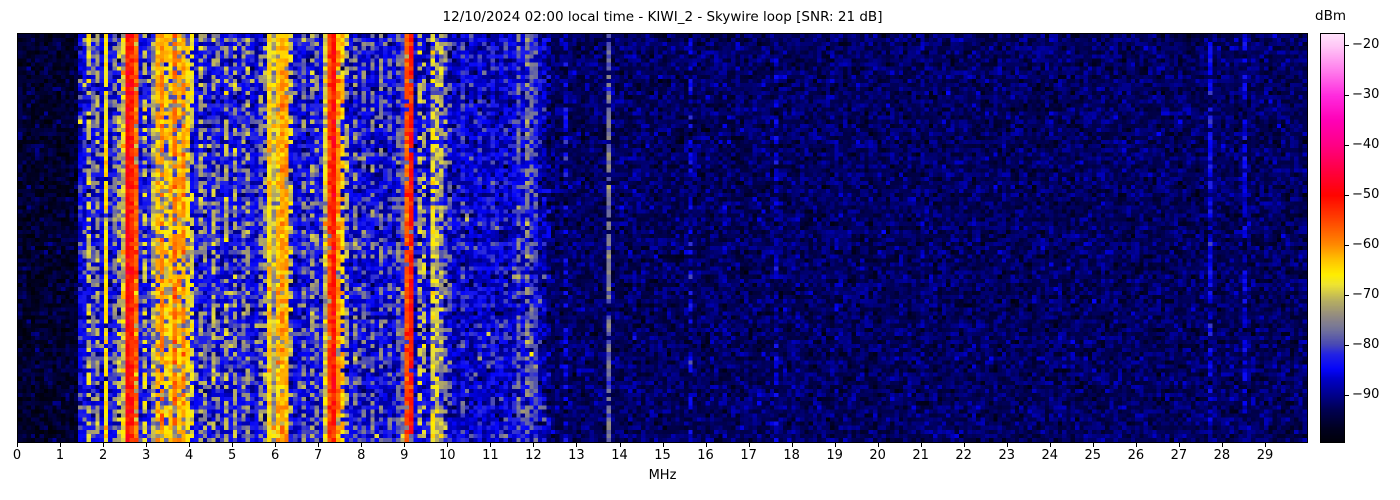  I want to click on x-tick-label: 1, so click(60, 455).